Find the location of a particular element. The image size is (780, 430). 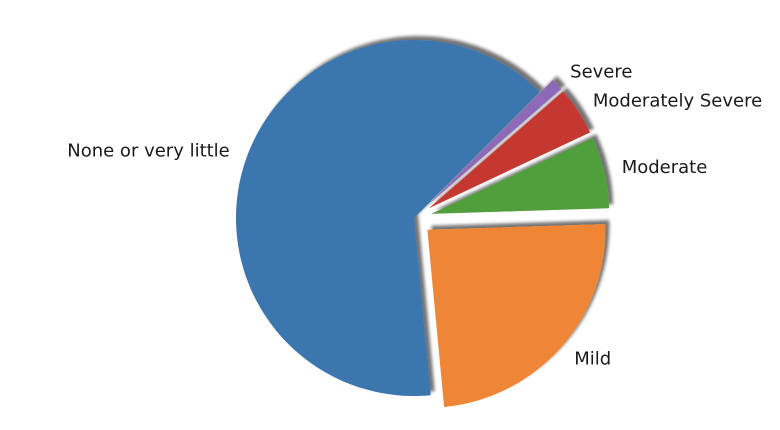

pie-slice-moderate is located at coordinates (520, 176).